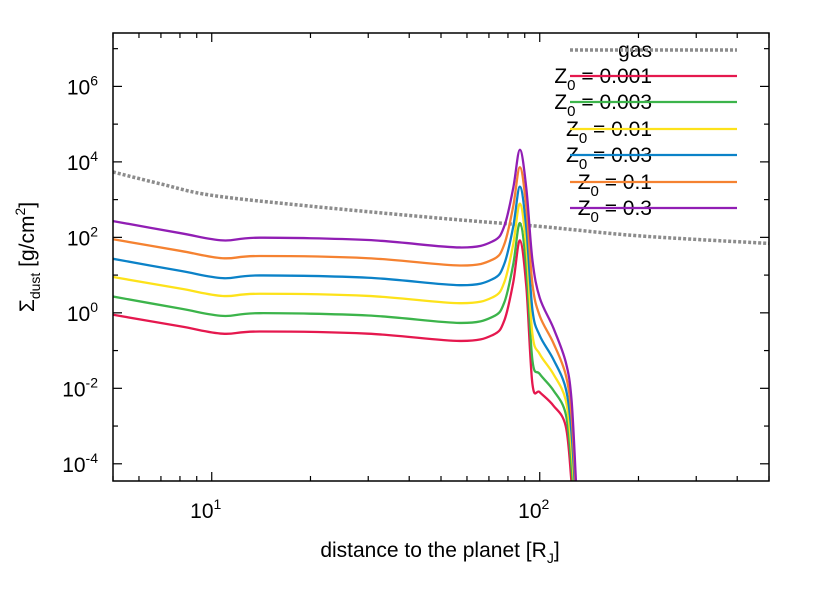 The height and width of the screenshot is (593, 830). What do you see at coordinates (205, 509) in the screenshot?
I see `x-tick-label: 10¹` at bounding box center [205, 509].